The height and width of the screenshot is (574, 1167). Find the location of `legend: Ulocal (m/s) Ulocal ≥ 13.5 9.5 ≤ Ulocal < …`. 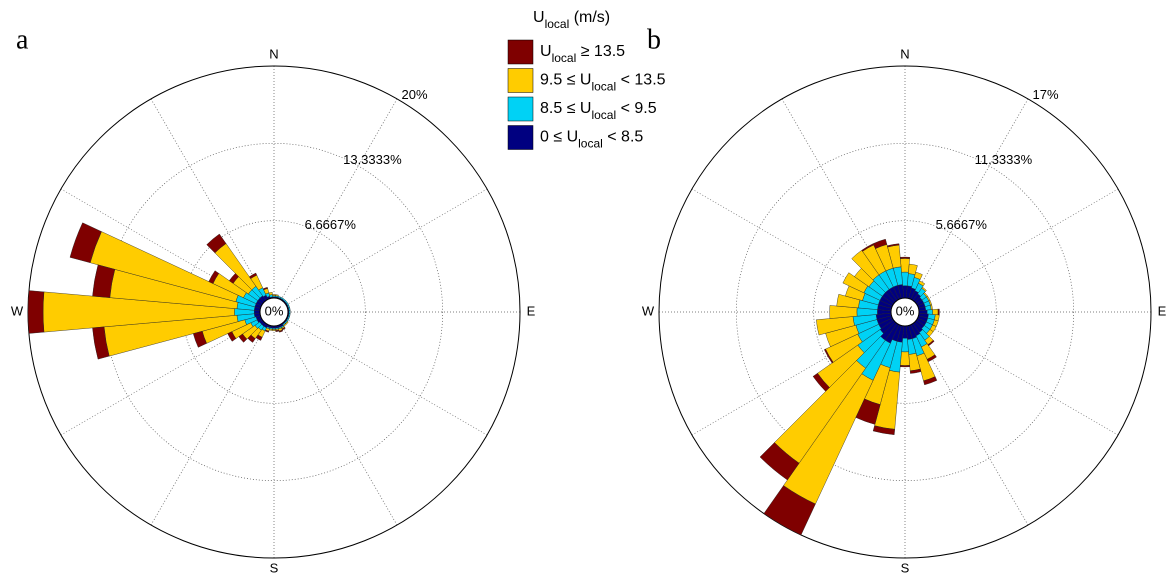

legend: Ulocal (m/s) Ulocal ≥ 13.5 9.5 ≤ Ulocal < … is located at coordinates (586, 80).